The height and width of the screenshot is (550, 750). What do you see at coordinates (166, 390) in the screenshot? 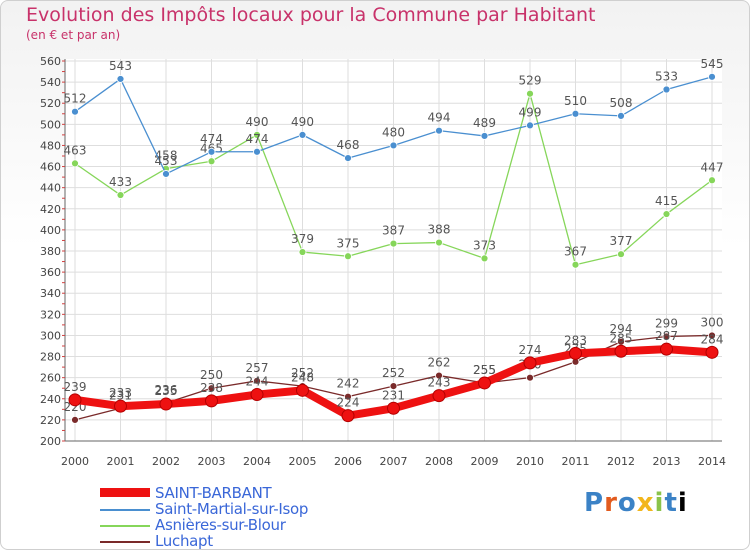
I see `data-label: 236` at bounding box center [166, 390].